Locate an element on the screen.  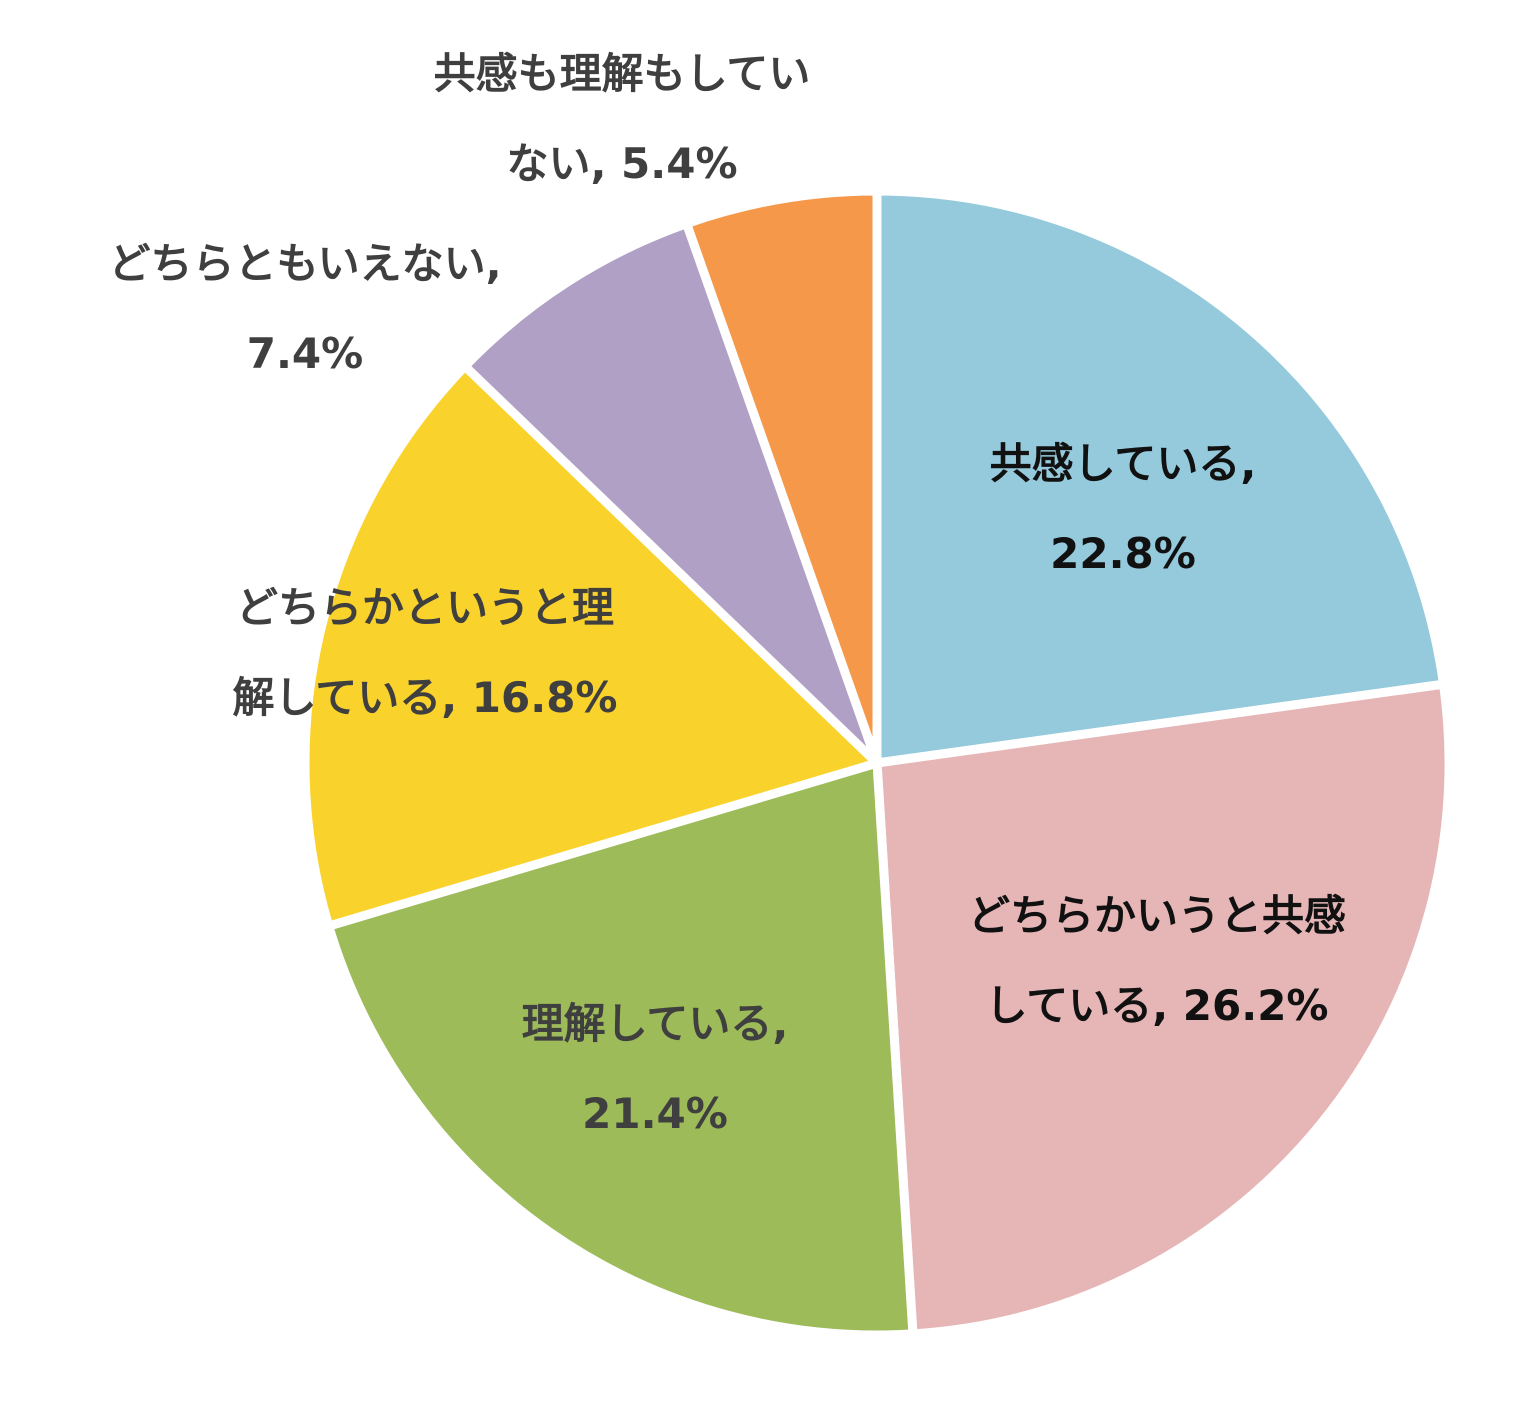
slice-label-5: どちらともいえない, 7.4% is located at coordinates (304, 308).